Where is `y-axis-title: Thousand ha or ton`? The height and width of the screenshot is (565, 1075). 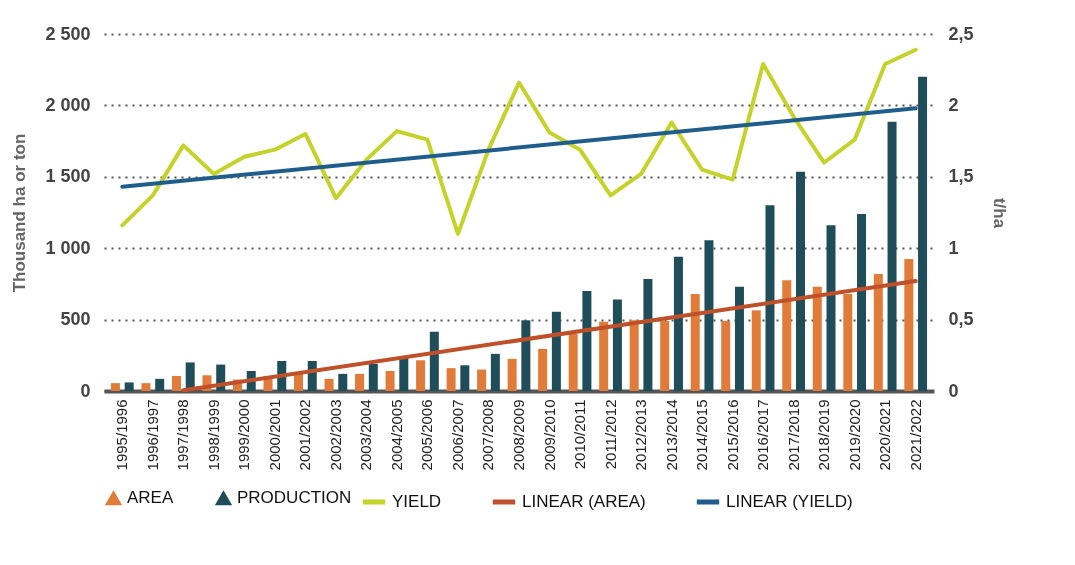
y-axis-title: Thousand ha or ton is located at coordinates (20, 213).